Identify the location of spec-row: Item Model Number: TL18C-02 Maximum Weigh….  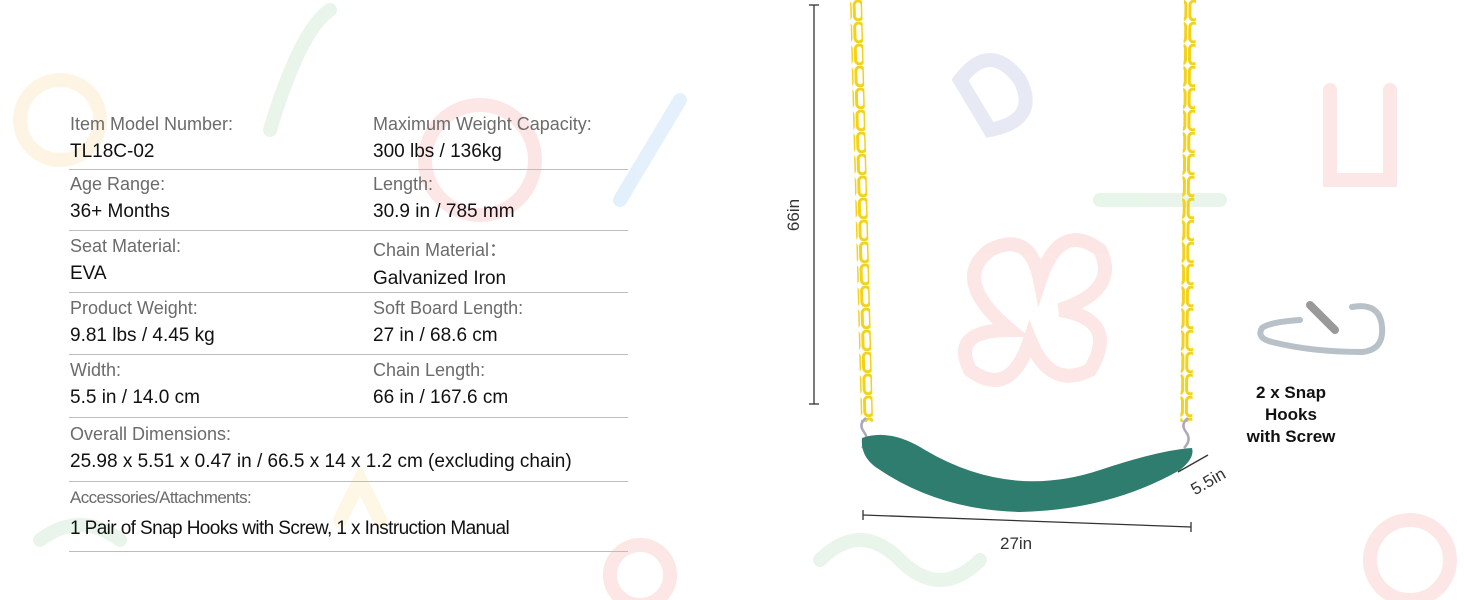
(348, 142).